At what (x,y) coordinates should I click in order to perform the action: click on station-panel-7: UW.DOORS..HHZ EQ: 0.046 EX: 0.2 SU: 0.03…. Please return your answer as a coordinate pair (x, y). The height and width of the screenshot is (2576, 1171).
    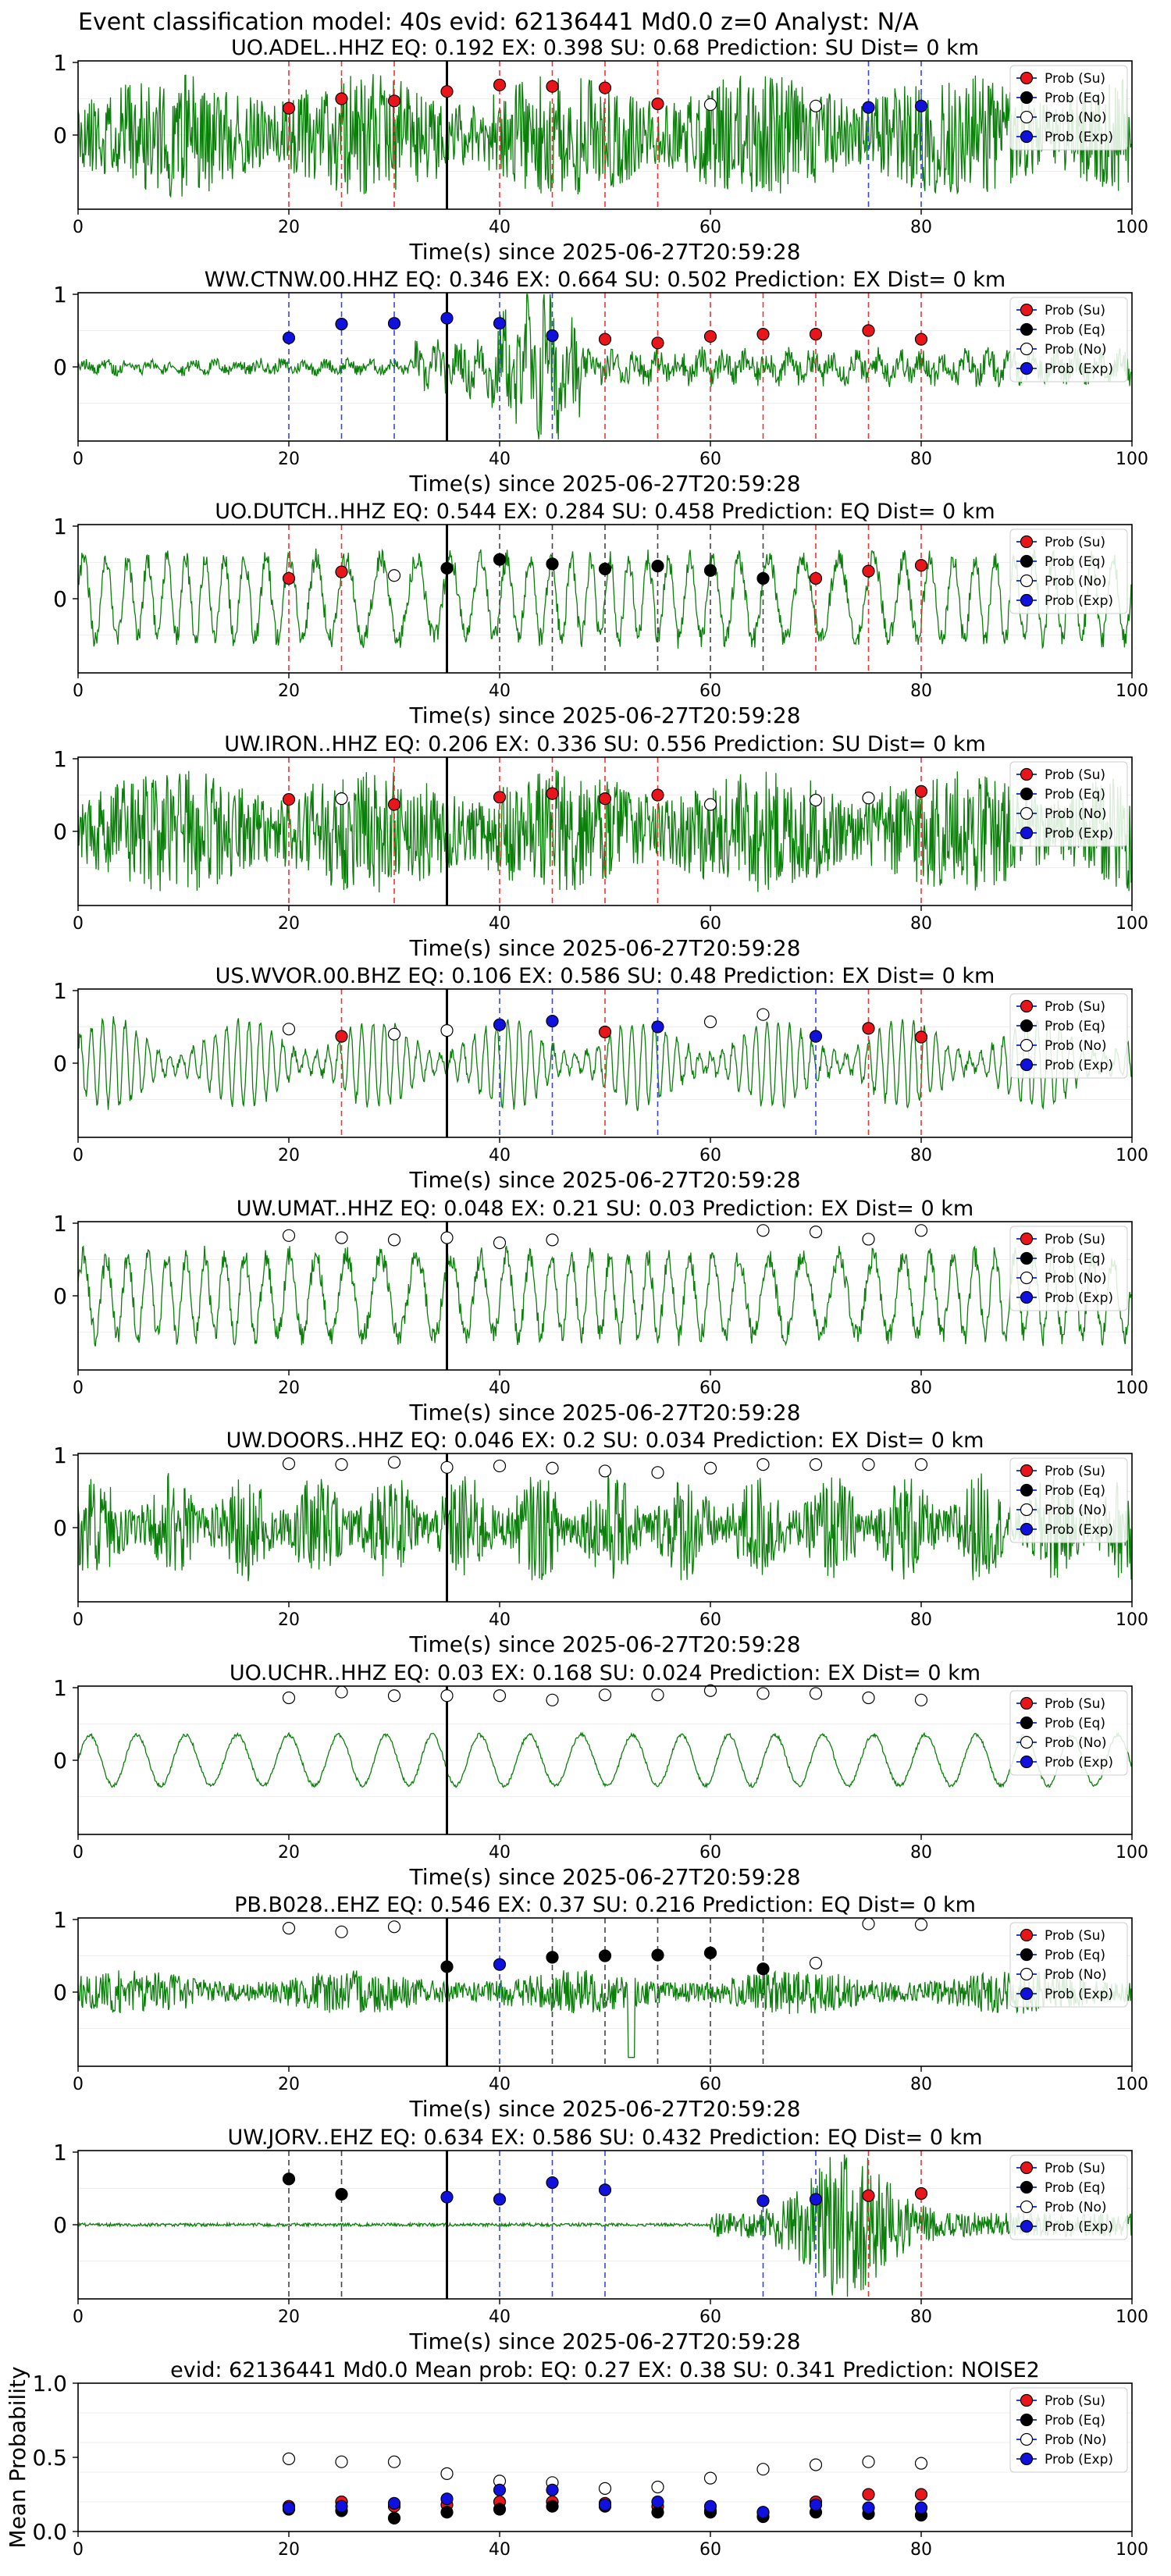
    Looking at the image, I should click on (600, 1543).